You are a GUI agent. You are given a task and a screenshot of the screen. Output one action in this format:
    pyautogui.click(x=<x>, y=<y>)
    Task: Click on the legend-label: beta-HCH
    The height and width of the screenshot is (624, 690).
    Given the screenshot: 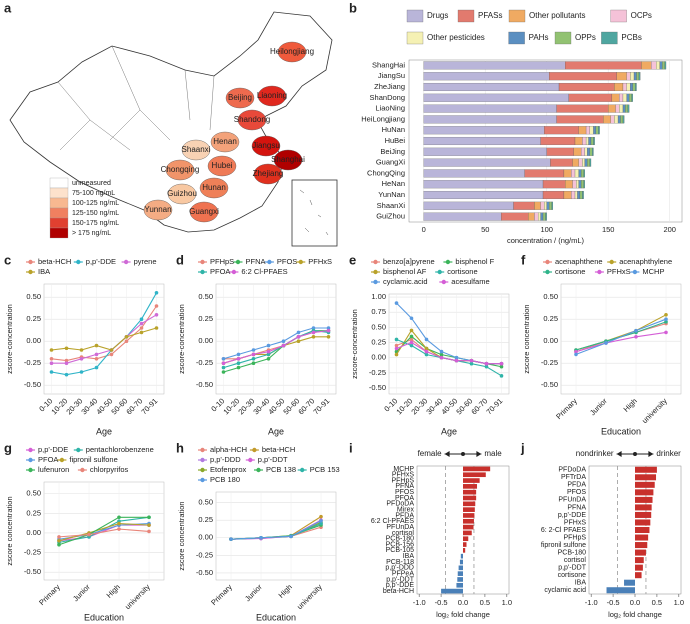 What is the action you would take?
    pyautogui.click(x=278, y=449)
    